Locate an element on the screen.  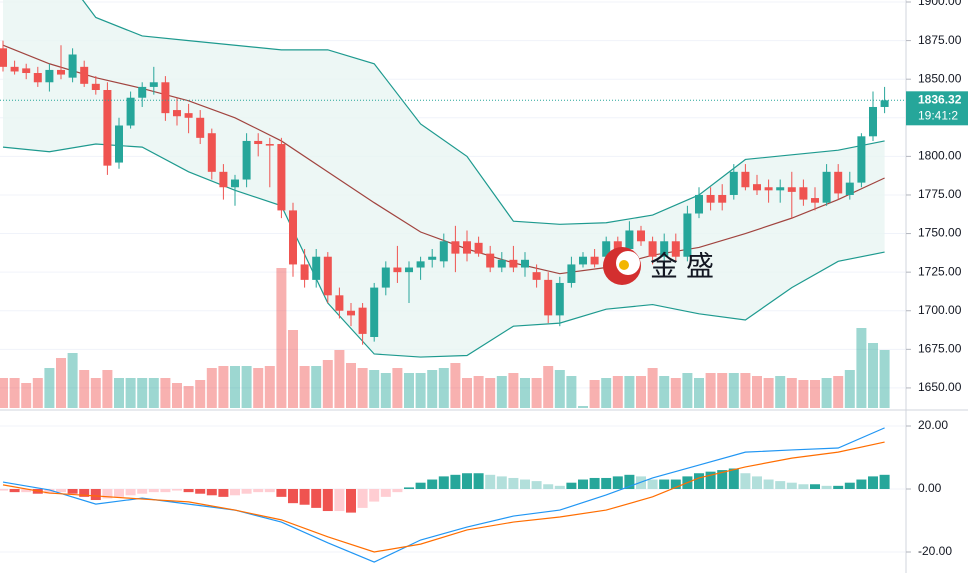
y-tick-label: 0.00 is located at coordinates (930, 488).